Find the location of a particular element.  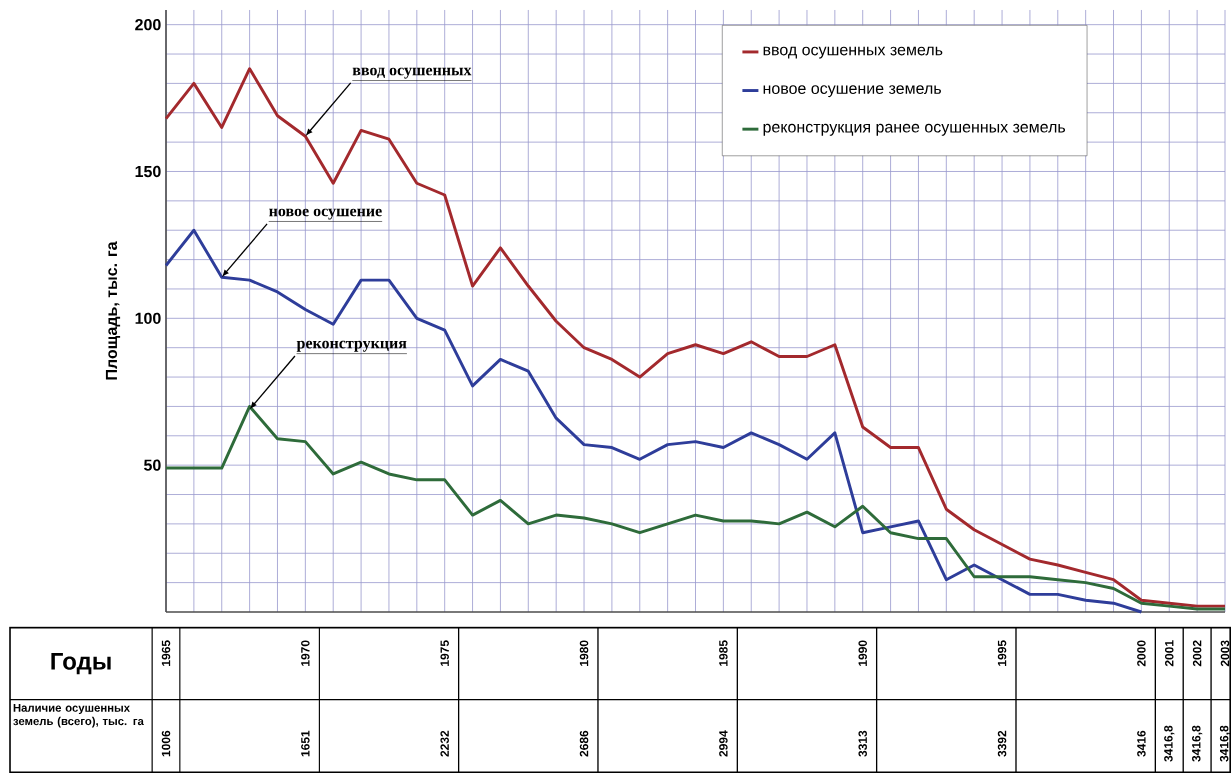

x-tick-label: 2000 is located at coordinates (1141, 653).